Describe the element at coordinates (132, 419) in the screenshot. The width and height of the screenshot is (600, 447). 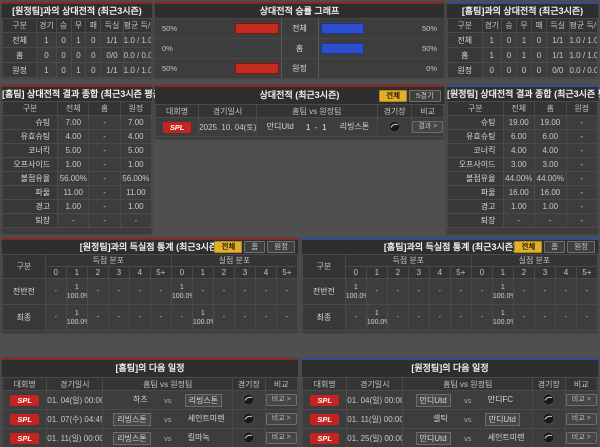
I see `home-team-name: 리빙스톤` at that location.